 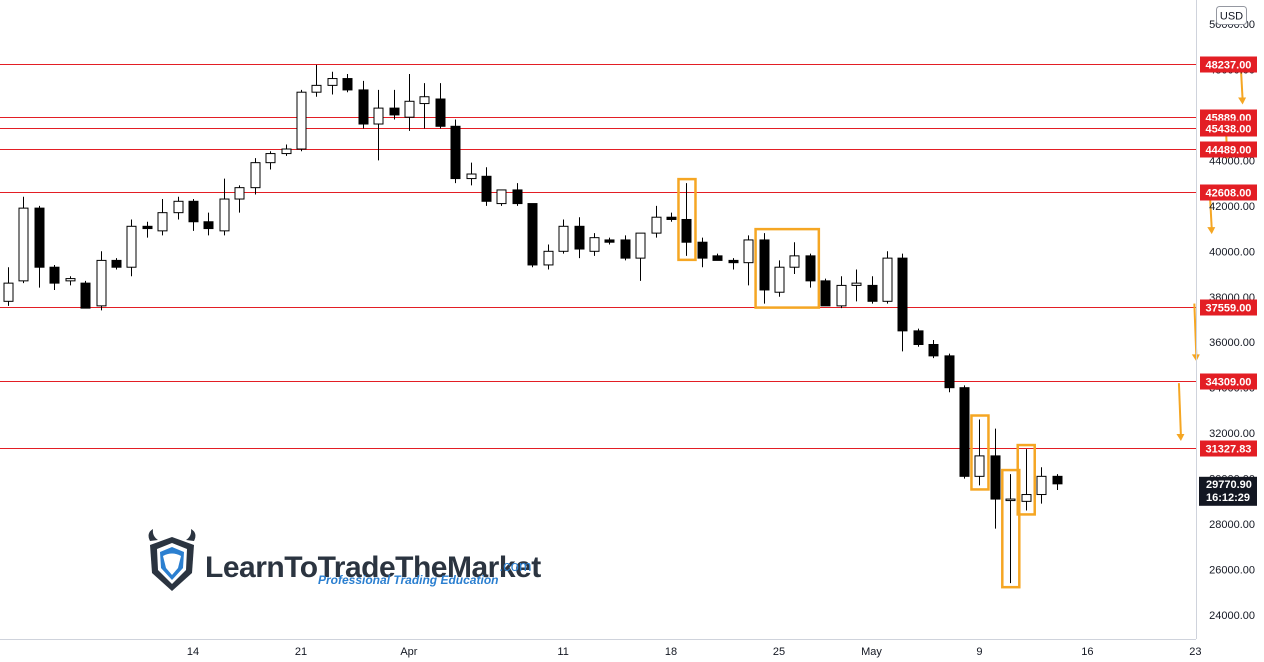 I want to click on level-price-label: 44489.00, so click(x=1229, y=151).